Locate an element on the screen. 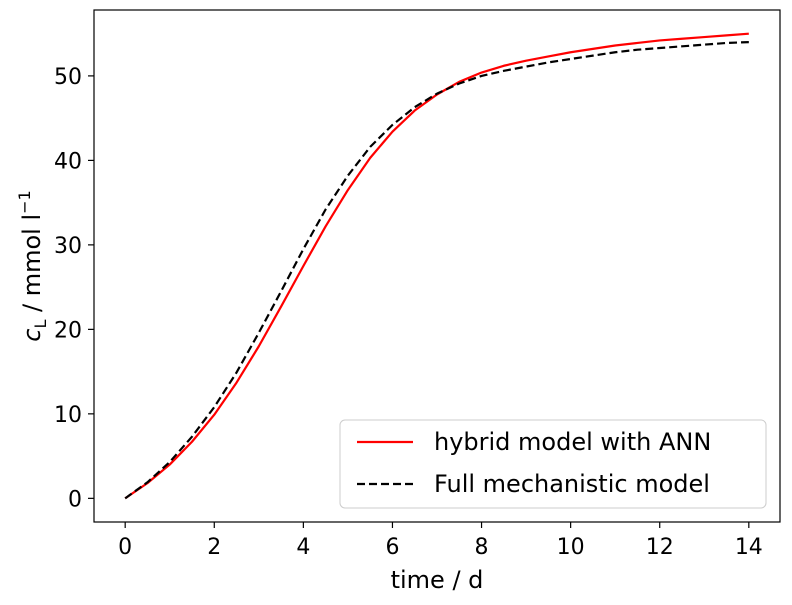  x-tick-label: 2 is located at coordinates (214, 547).